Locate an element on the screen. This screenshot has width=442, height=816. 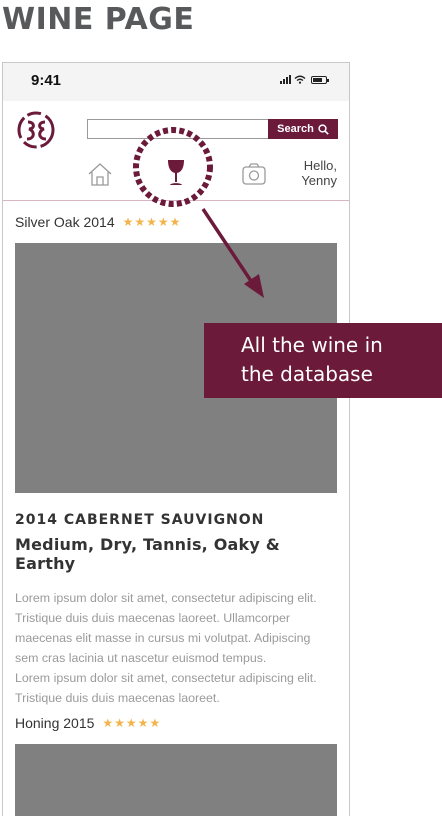
battery-icon is located at coordinates (320, 80).